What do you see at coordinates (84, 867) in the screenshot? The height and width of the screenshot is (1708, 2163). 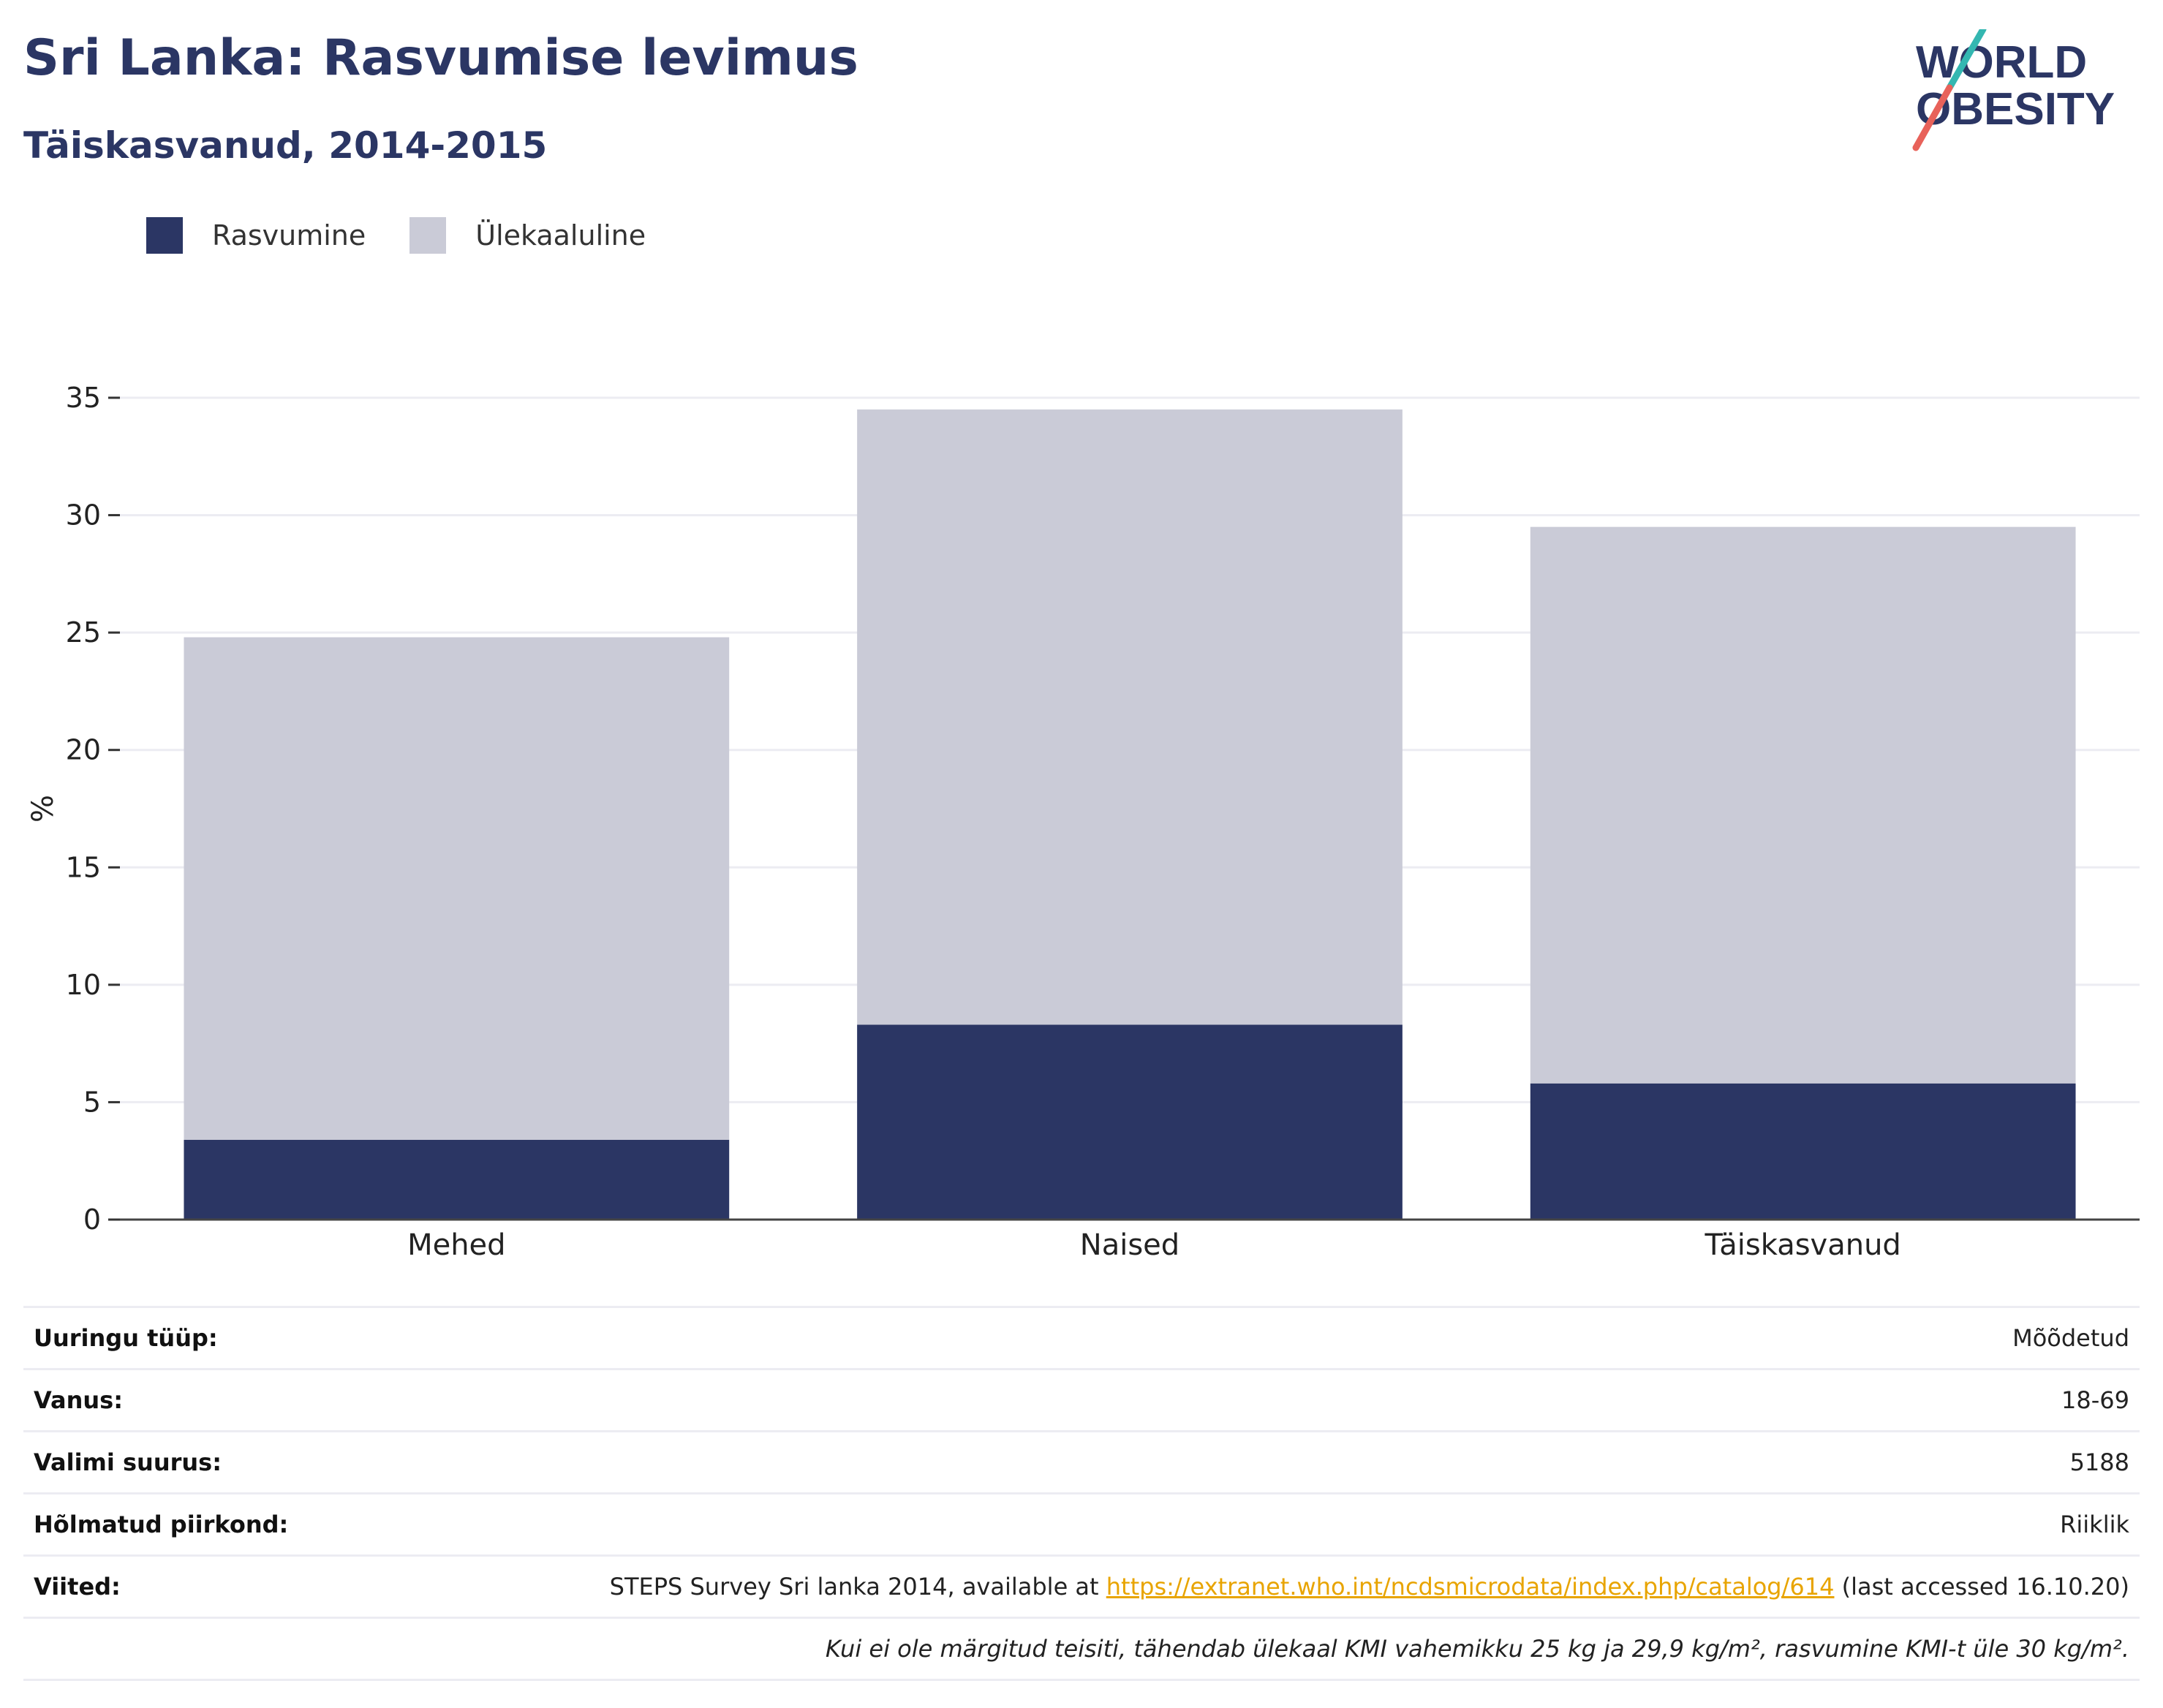 I see `y-tick-label: 15` at bounding box center [84, 867].